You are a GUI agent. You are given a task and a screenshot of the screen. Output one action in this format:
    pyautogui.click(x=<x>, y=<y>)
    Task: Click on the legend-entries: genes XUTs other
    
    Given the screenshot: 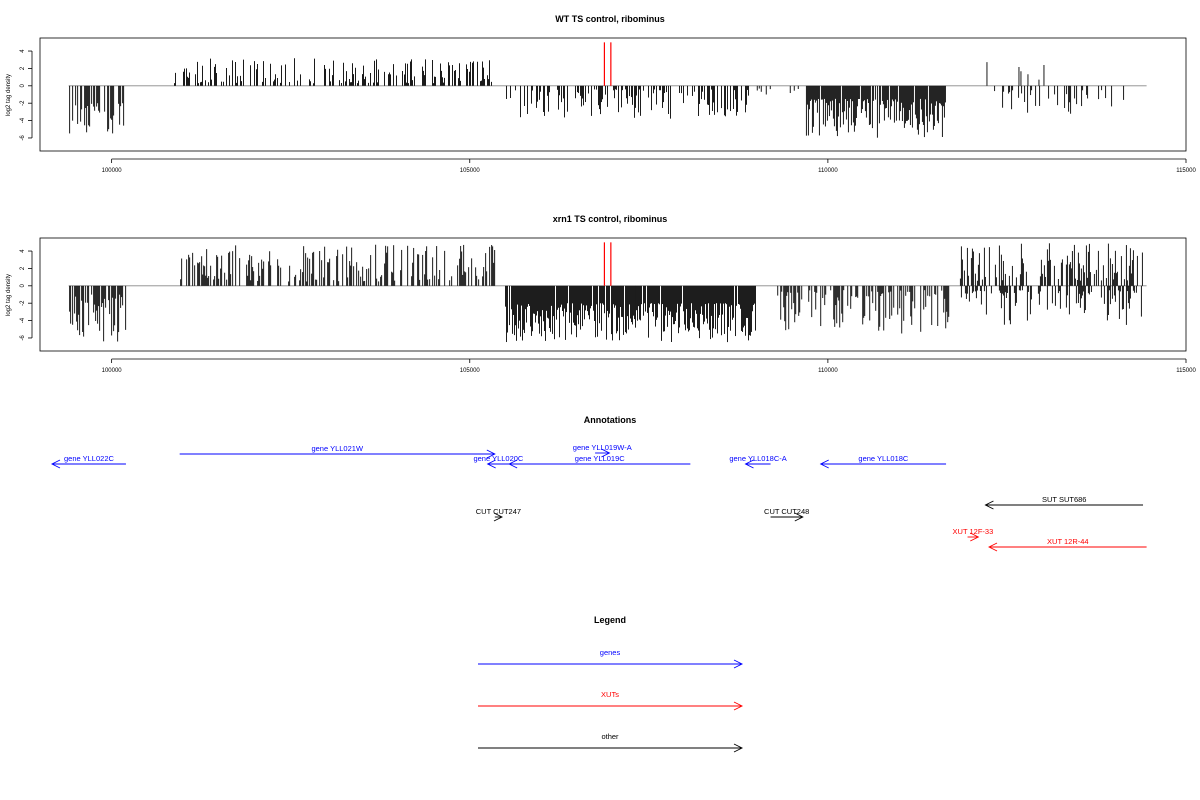 What is the action you would take?
    pyautogui.click(x=611, y=700)
    